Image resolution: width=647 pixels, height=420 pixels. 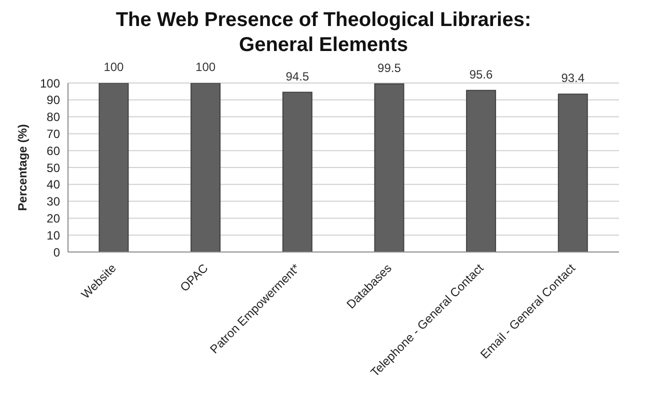 I want to click on y-tick-label: 0, so click(x=56, y=252).